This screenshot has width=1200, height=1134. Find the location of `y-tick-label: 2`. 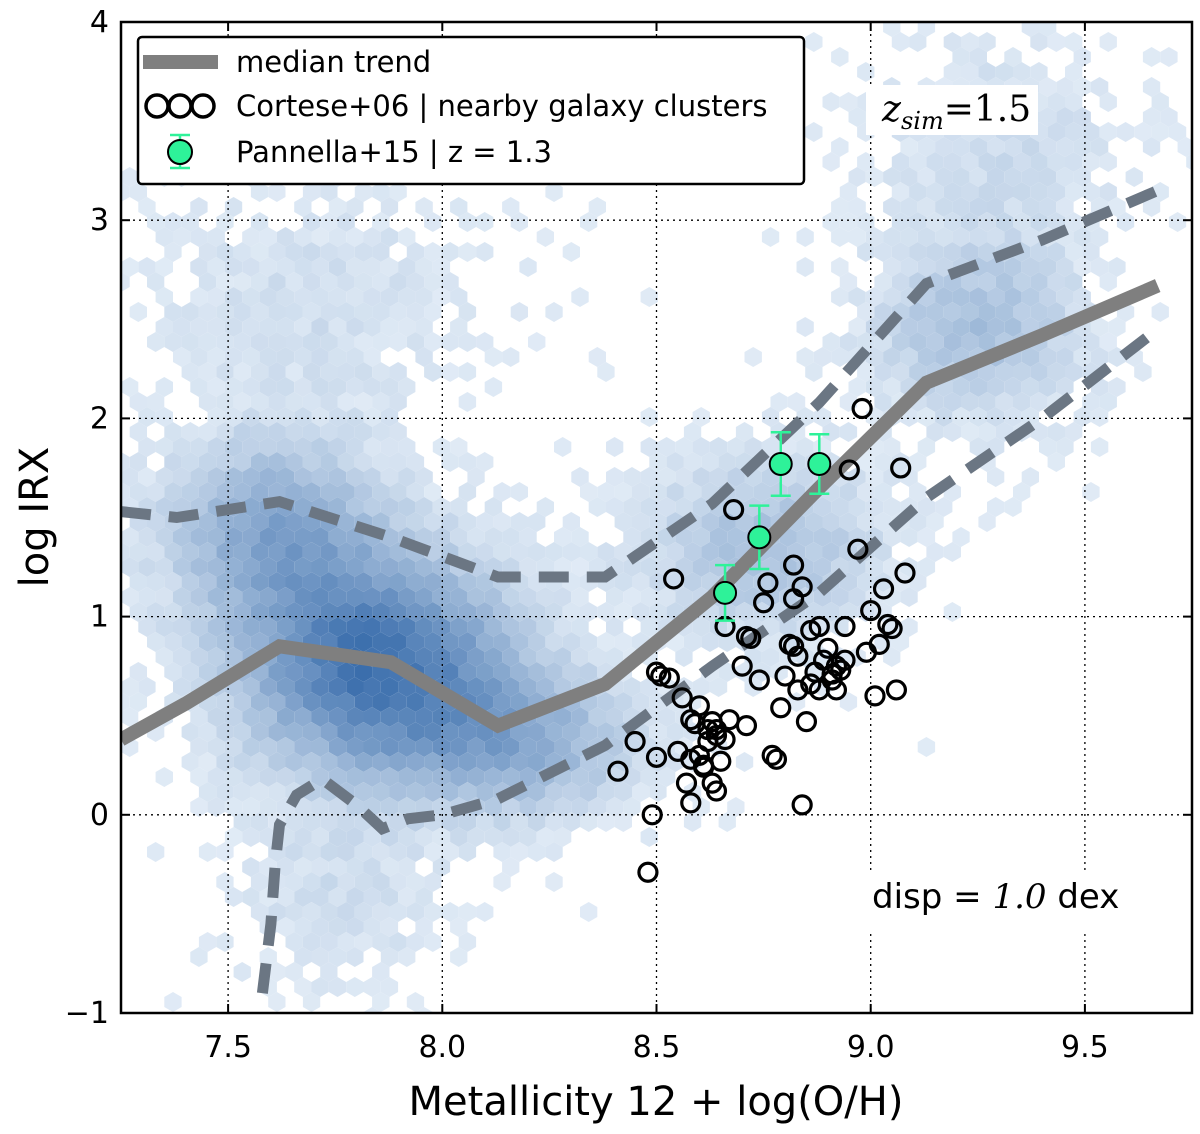

y-tick-label: 2 is located at coordinates (99, 418).